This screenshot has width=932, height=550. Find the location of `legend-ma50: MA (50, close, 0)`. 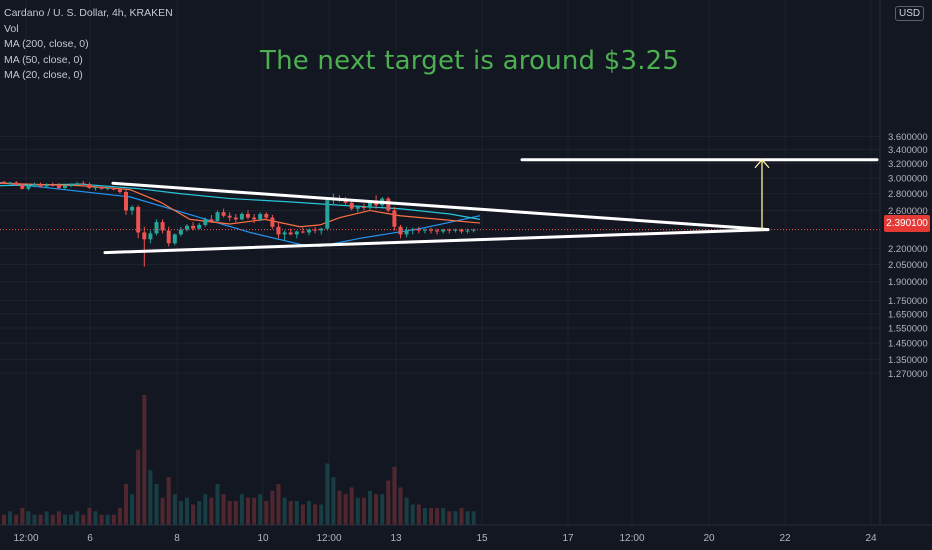

legend-ma50: MA (50, close, 0) is located at coordinates (43, 59).